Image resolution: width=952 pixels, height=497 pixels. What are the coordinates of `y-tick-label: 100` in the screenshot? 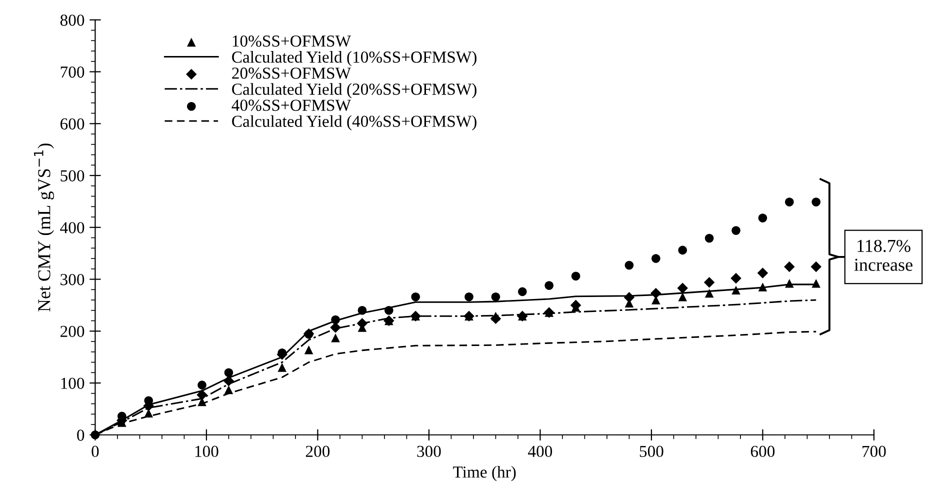 It's located at (72, 383).